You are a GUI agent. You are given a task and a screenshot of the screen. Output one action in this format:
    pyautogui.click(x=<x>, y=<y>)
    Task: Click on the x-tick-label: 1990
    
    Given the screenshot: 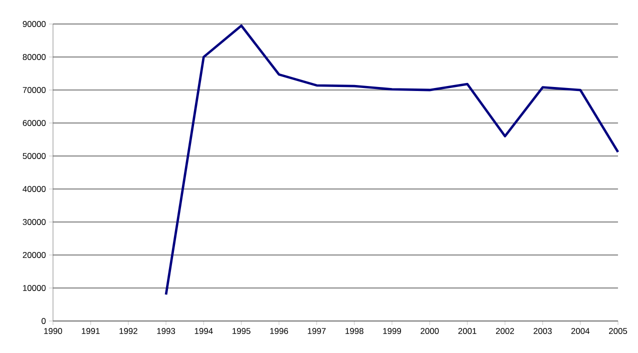 What is the action you would take?
    pyautogui.click(x=53, y=331)
    